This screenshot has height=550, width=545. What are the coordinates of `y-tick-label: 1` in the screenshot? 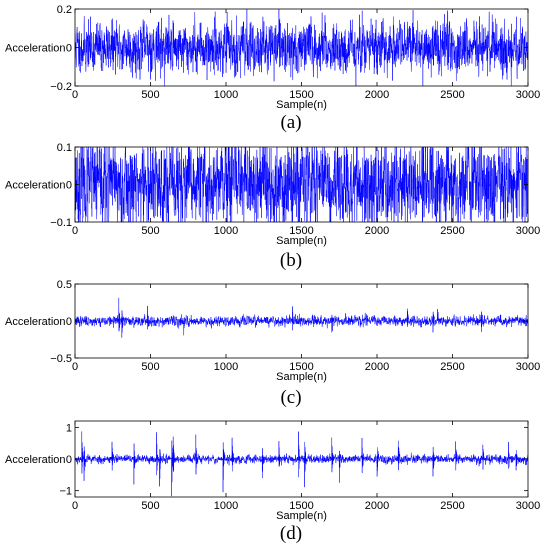 It's located at (69, 428).